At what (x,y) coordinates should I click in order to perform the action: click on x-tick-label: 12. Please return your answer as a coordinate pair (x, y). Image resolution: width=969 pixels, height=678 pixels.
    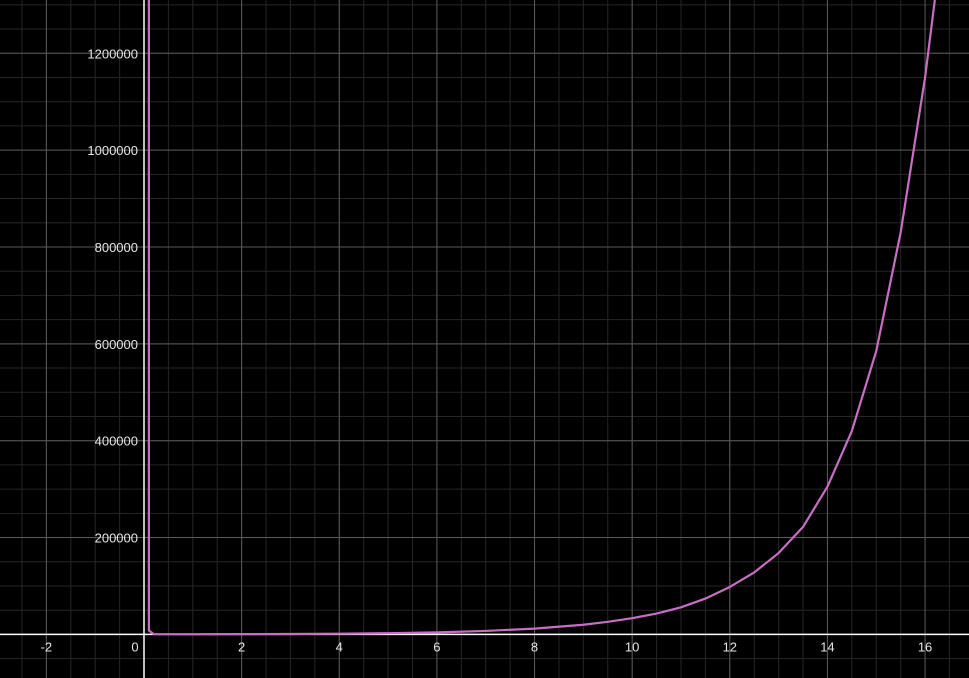
    Looking at the image, I should click on (730, 646).